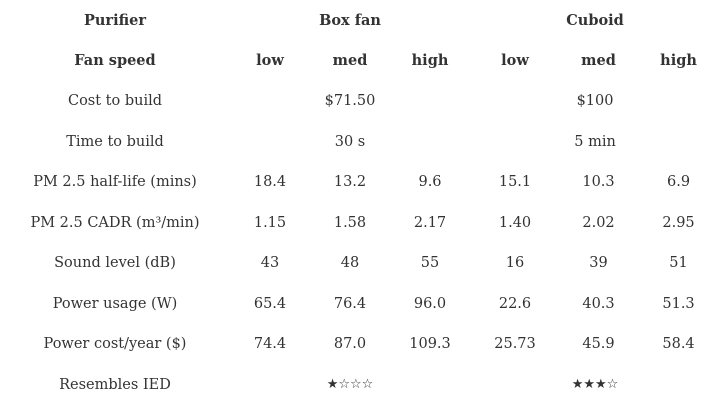  I want to click on table-cell: 51, so click(678, 263).